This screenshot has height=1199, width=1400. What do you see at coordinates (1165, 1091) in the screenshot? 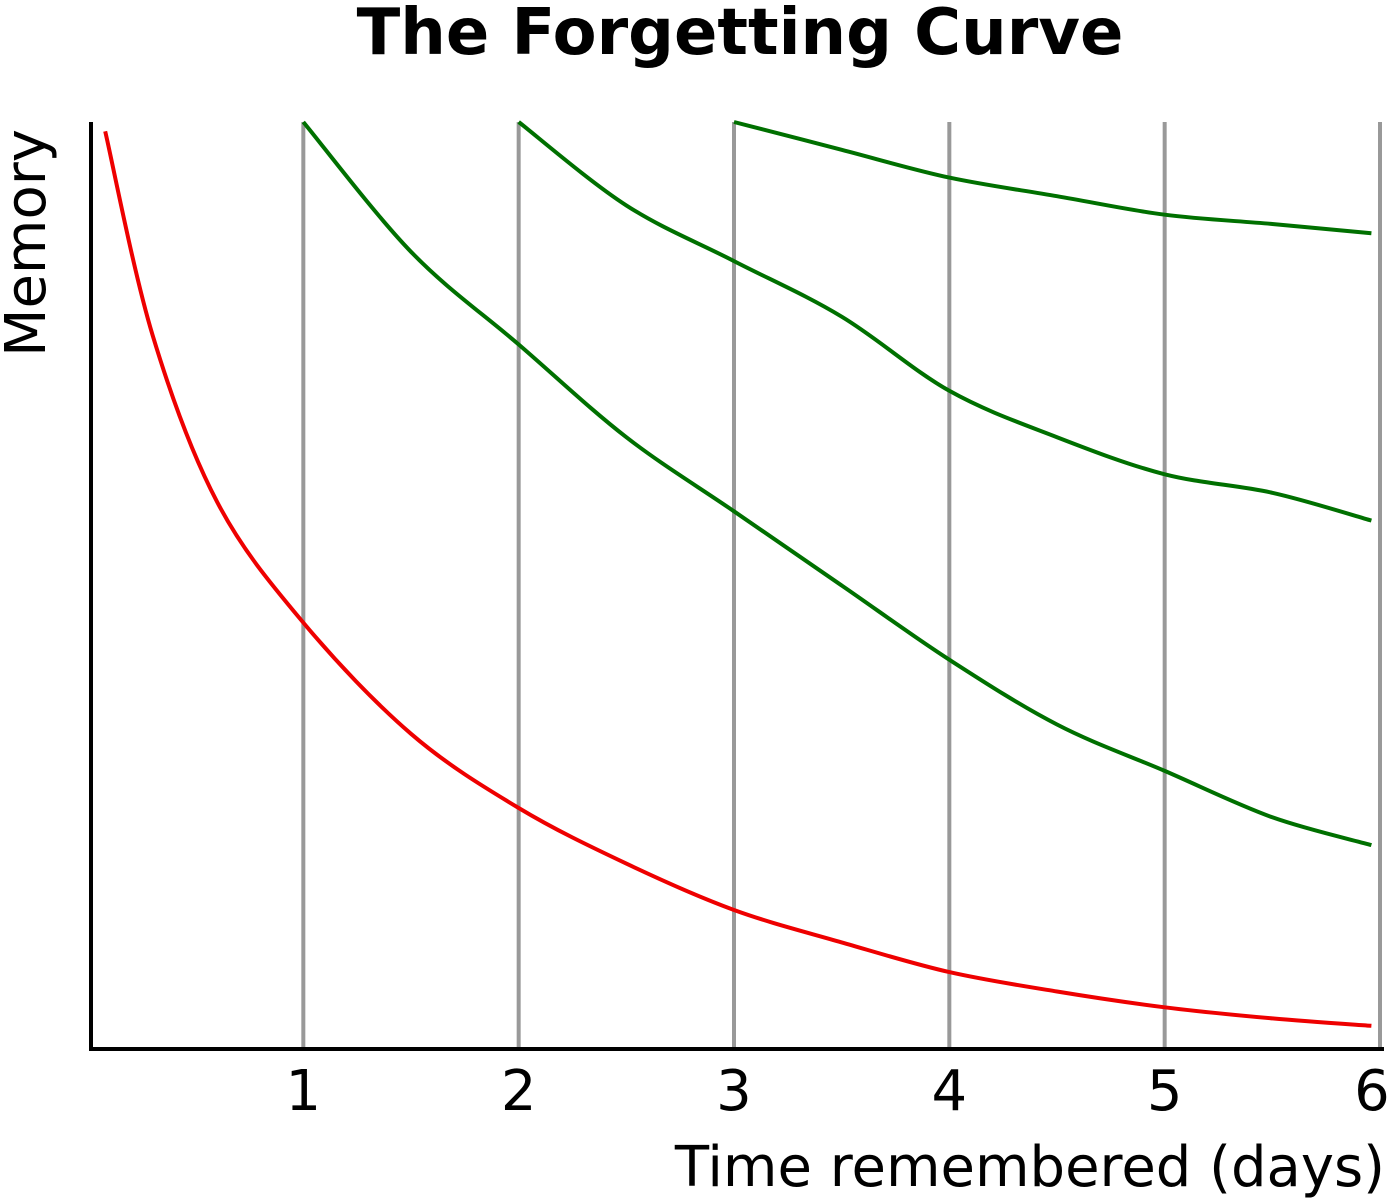
I see `x-tick-label-5: 5` at bounding box center [1165, 1091].